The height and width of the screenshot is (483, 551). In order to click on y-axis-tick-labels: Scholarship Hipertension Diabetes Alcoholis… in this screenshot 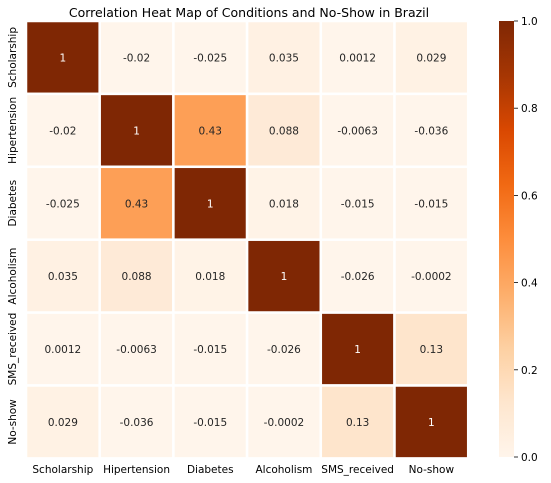, I will do `click(13, 236)`.